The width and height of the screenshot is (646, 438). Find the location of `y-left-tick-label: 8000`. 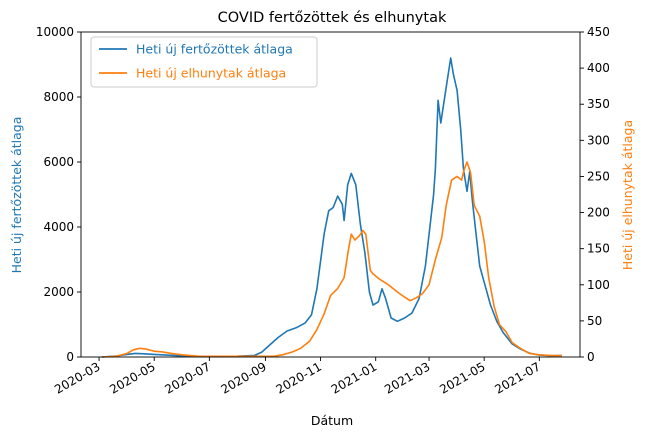

y-left-tick-label: 8000 is located at coordinates (58, 97).